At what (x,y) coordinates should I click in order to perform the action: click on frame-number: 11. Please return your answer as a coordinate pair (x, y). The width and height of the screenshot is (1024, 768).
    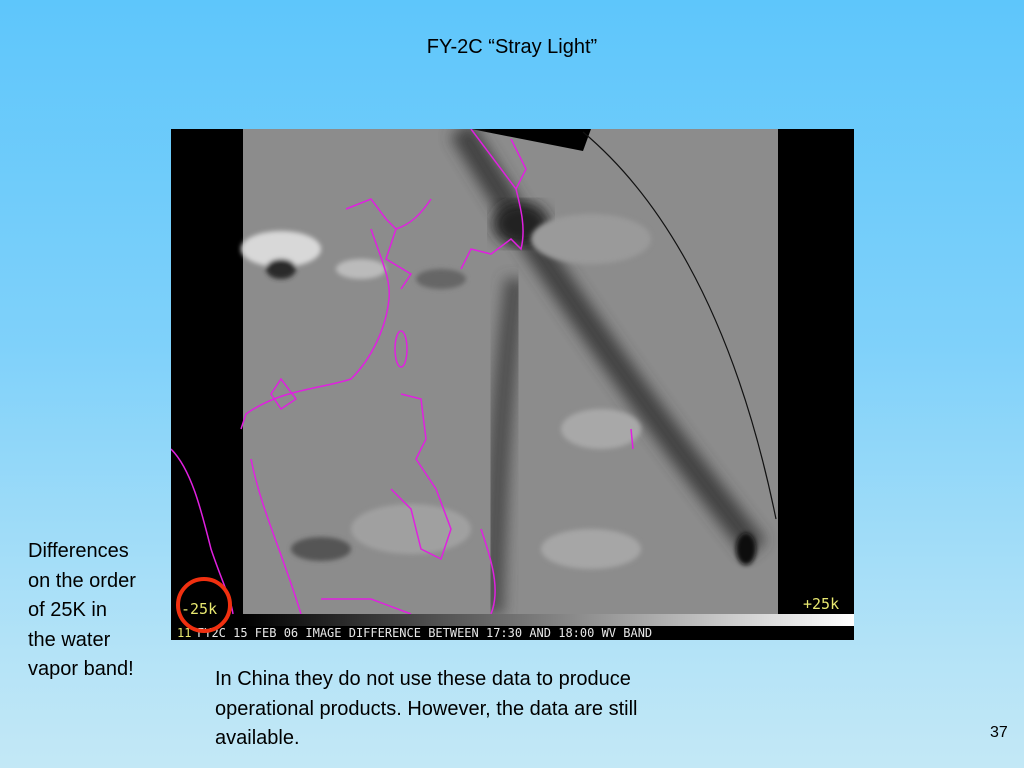
    Looking at the image, I should click on (184, 633).